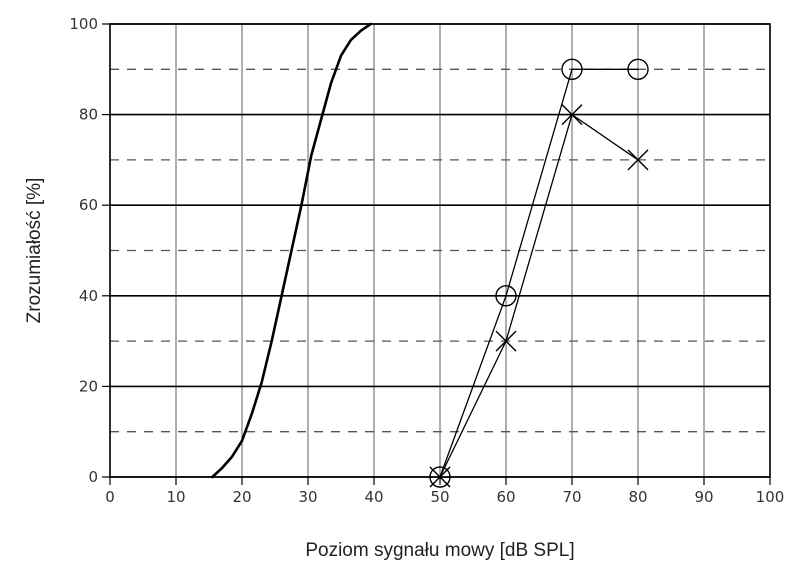 The width and height of the screenshot is (792, 563). I want to click on x-tick-label-90: 90, so click(703, 497).